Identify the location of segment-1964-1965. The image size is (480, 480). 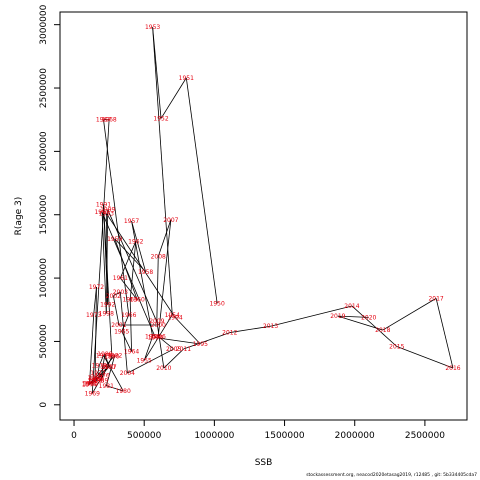
(126, 341).